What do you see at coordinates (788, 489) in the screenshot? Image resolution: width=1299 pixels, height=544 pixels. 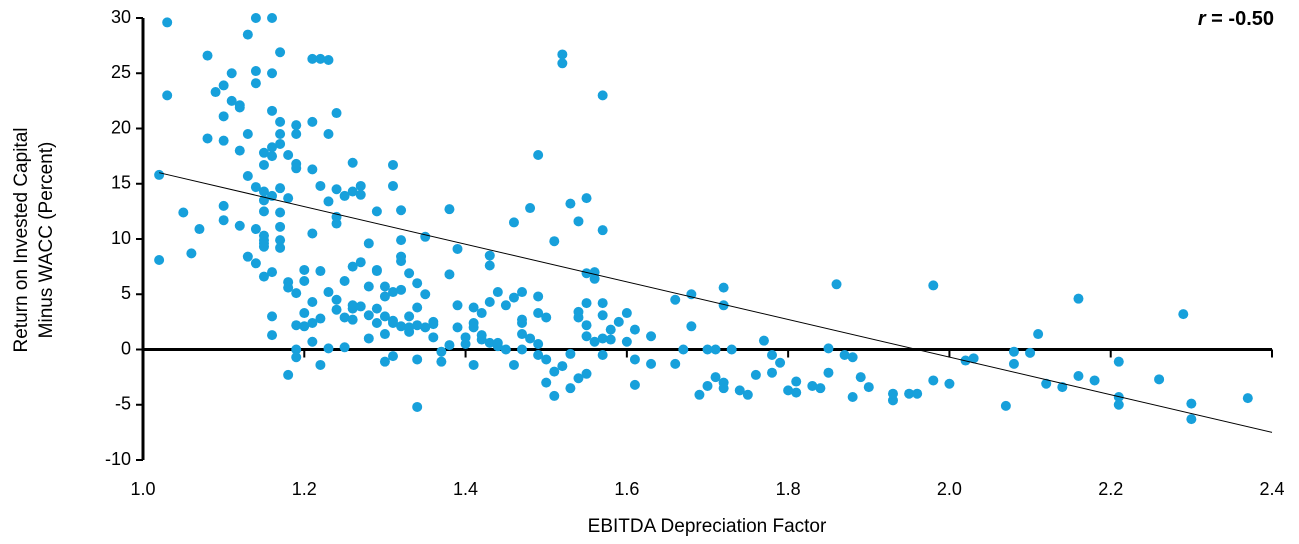 I see `x-tick-label: 1.8` at bounding box center [788, 489].